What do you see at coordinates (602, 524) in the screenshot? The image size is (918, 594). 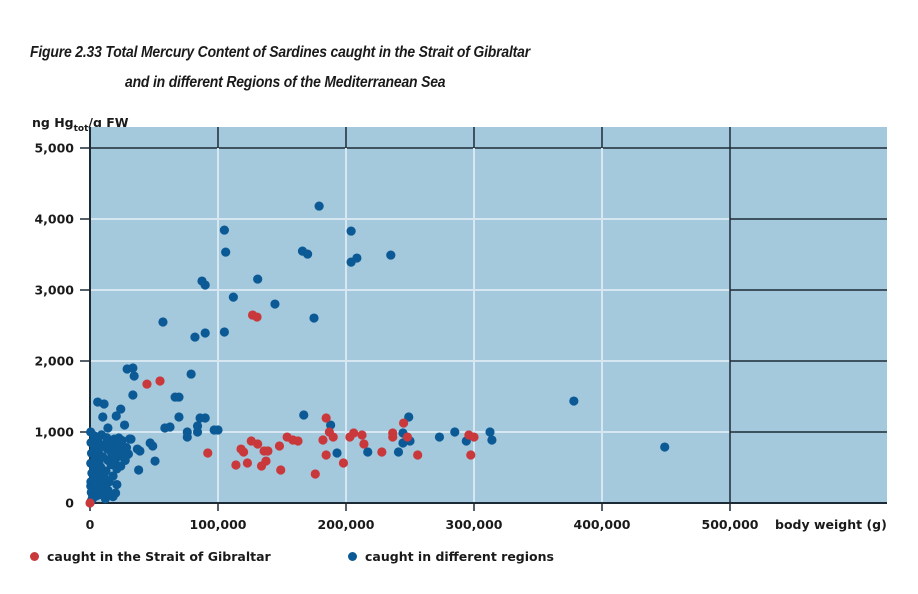 I see `x-tick-label: 400,000` at bounding box center [602, 524].